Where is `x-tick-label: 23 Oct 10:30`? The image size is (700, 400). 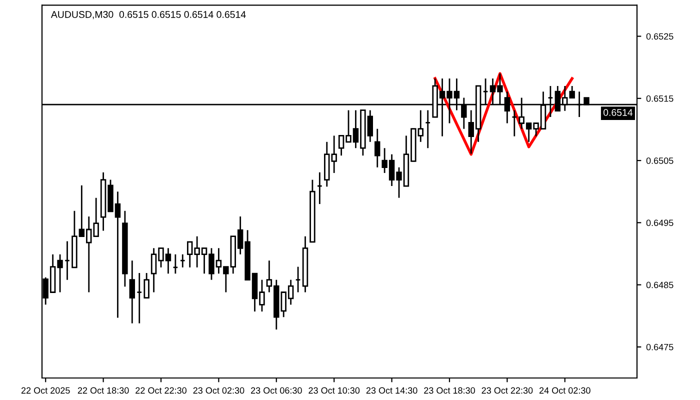
x-tick-label: 23 Oct 10:30 is located at coordinates (334, 390).